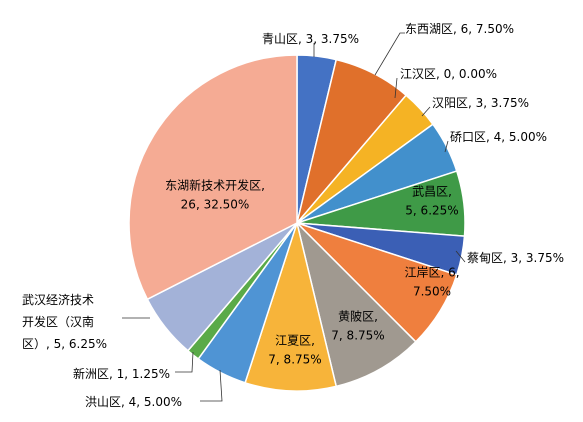  I want to click on data-label-9: 江夏区, 7, 8.75%, so click(294, 350).